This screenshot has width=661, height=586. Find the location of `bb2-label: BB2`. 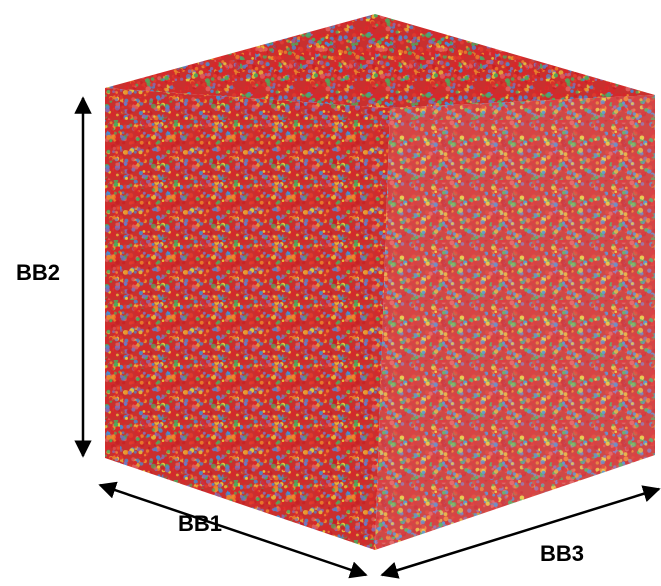

bb2-label: BB2 is located at coordinates (38, 272).